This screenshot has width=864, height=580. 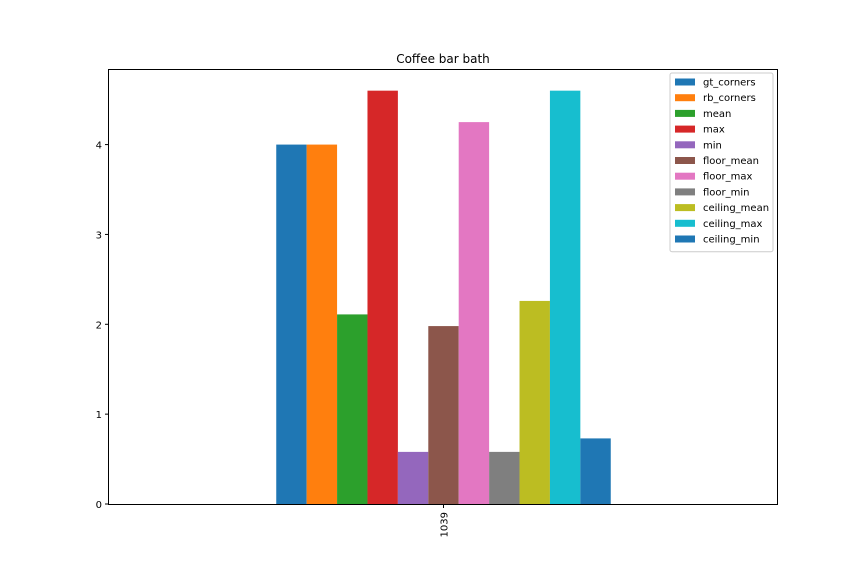 What do you see at coordinates (413, 477) in the screenshot?
I see `bar-min` at bounding box center [413, 477].